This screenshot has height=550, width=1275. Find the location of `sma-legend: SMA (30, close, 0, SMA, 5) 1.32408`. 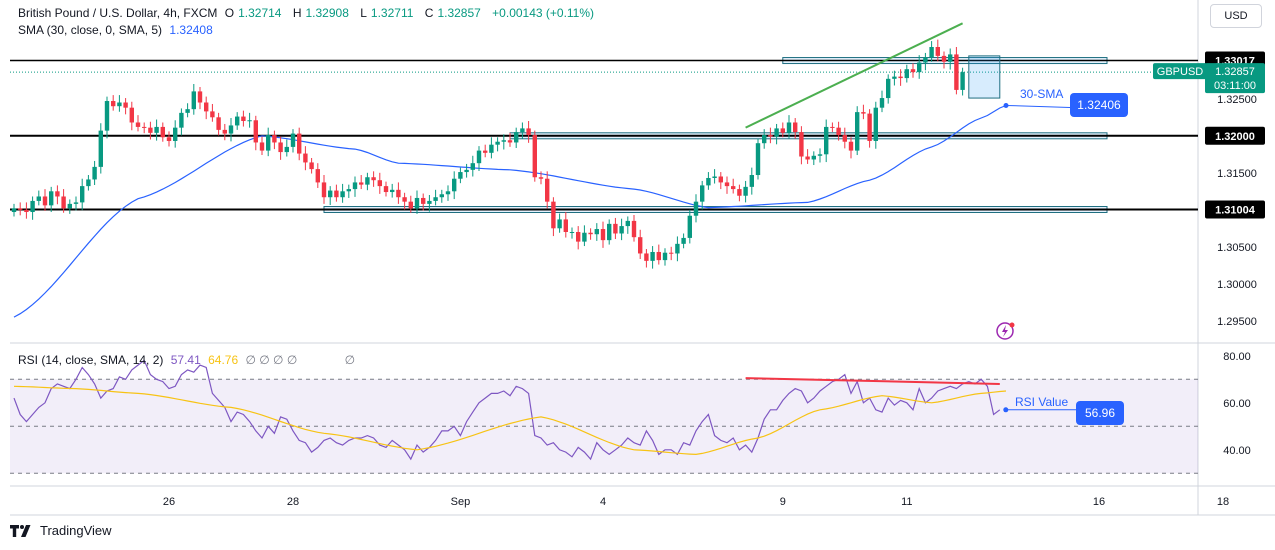

sma-legend: SMA (30, close, 0, SMA, 5) 1.32408 is located at coordinates (117, 30).